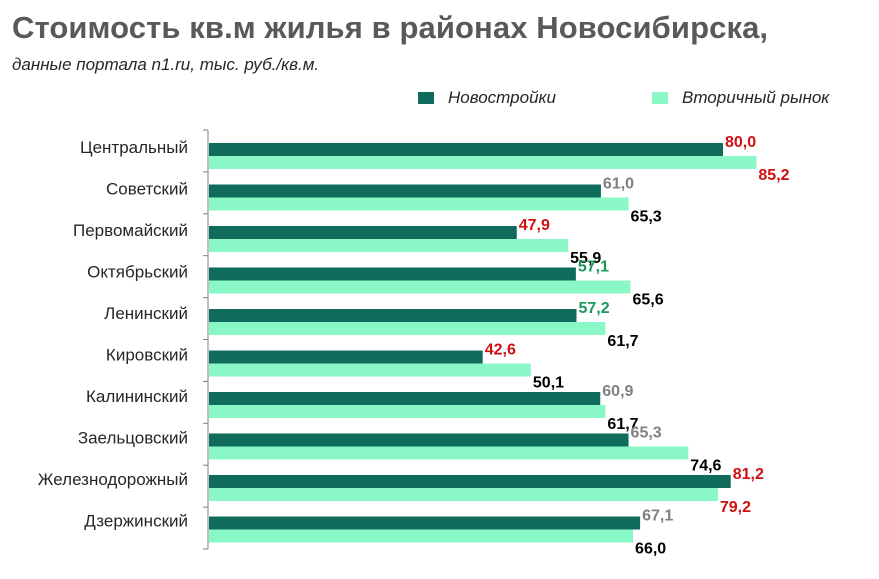  I want to click on data-label-secondary: 65,6, so click(647, 300).